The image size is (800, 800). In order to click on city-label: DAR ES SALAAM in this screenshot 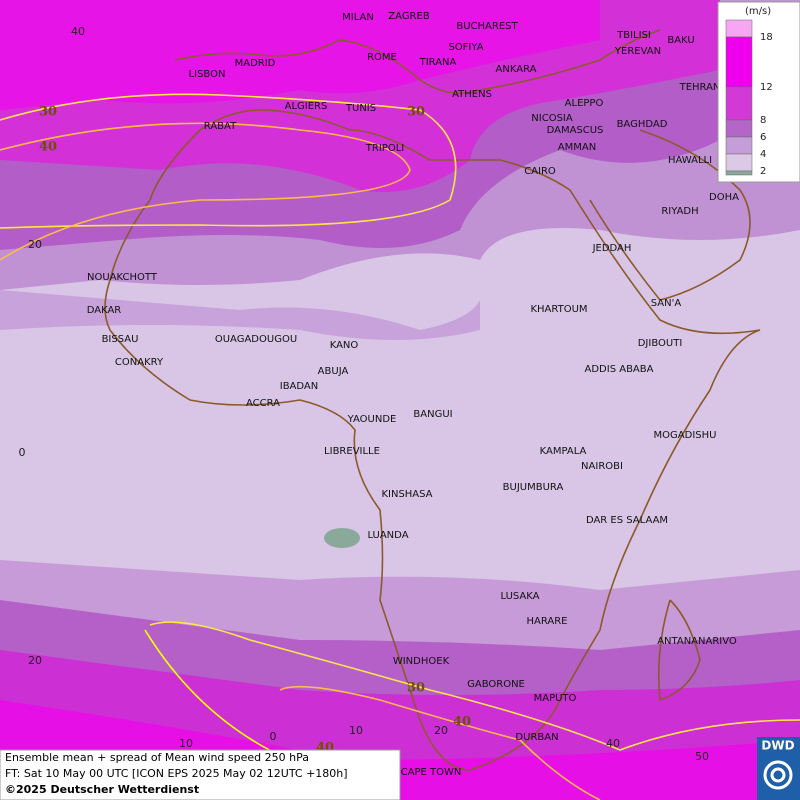, I will do `click(627, 520)`.